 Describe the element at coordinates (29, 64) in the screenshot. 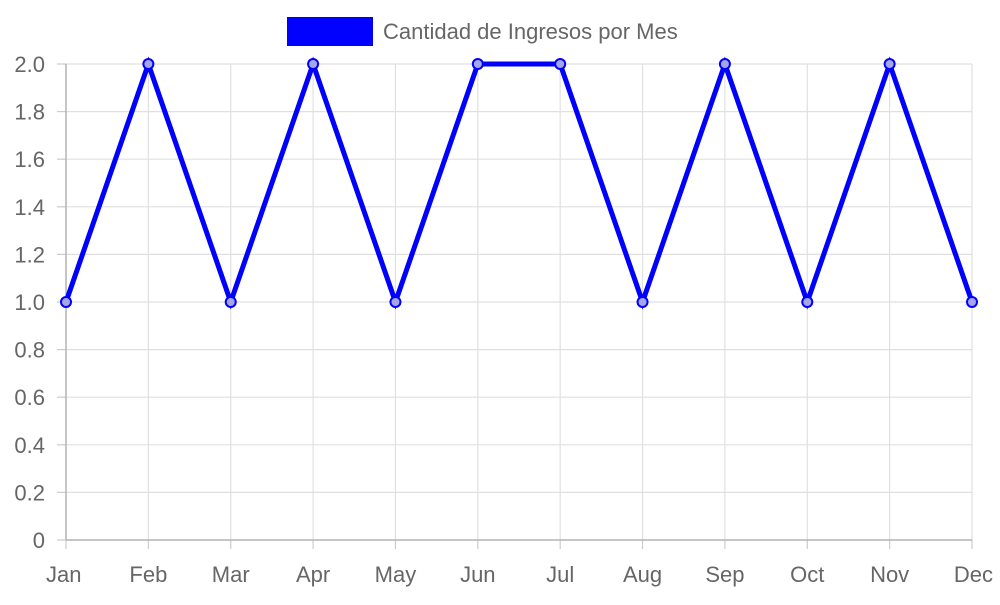

I see `y-axis-tick-label: 2.0` at that location.